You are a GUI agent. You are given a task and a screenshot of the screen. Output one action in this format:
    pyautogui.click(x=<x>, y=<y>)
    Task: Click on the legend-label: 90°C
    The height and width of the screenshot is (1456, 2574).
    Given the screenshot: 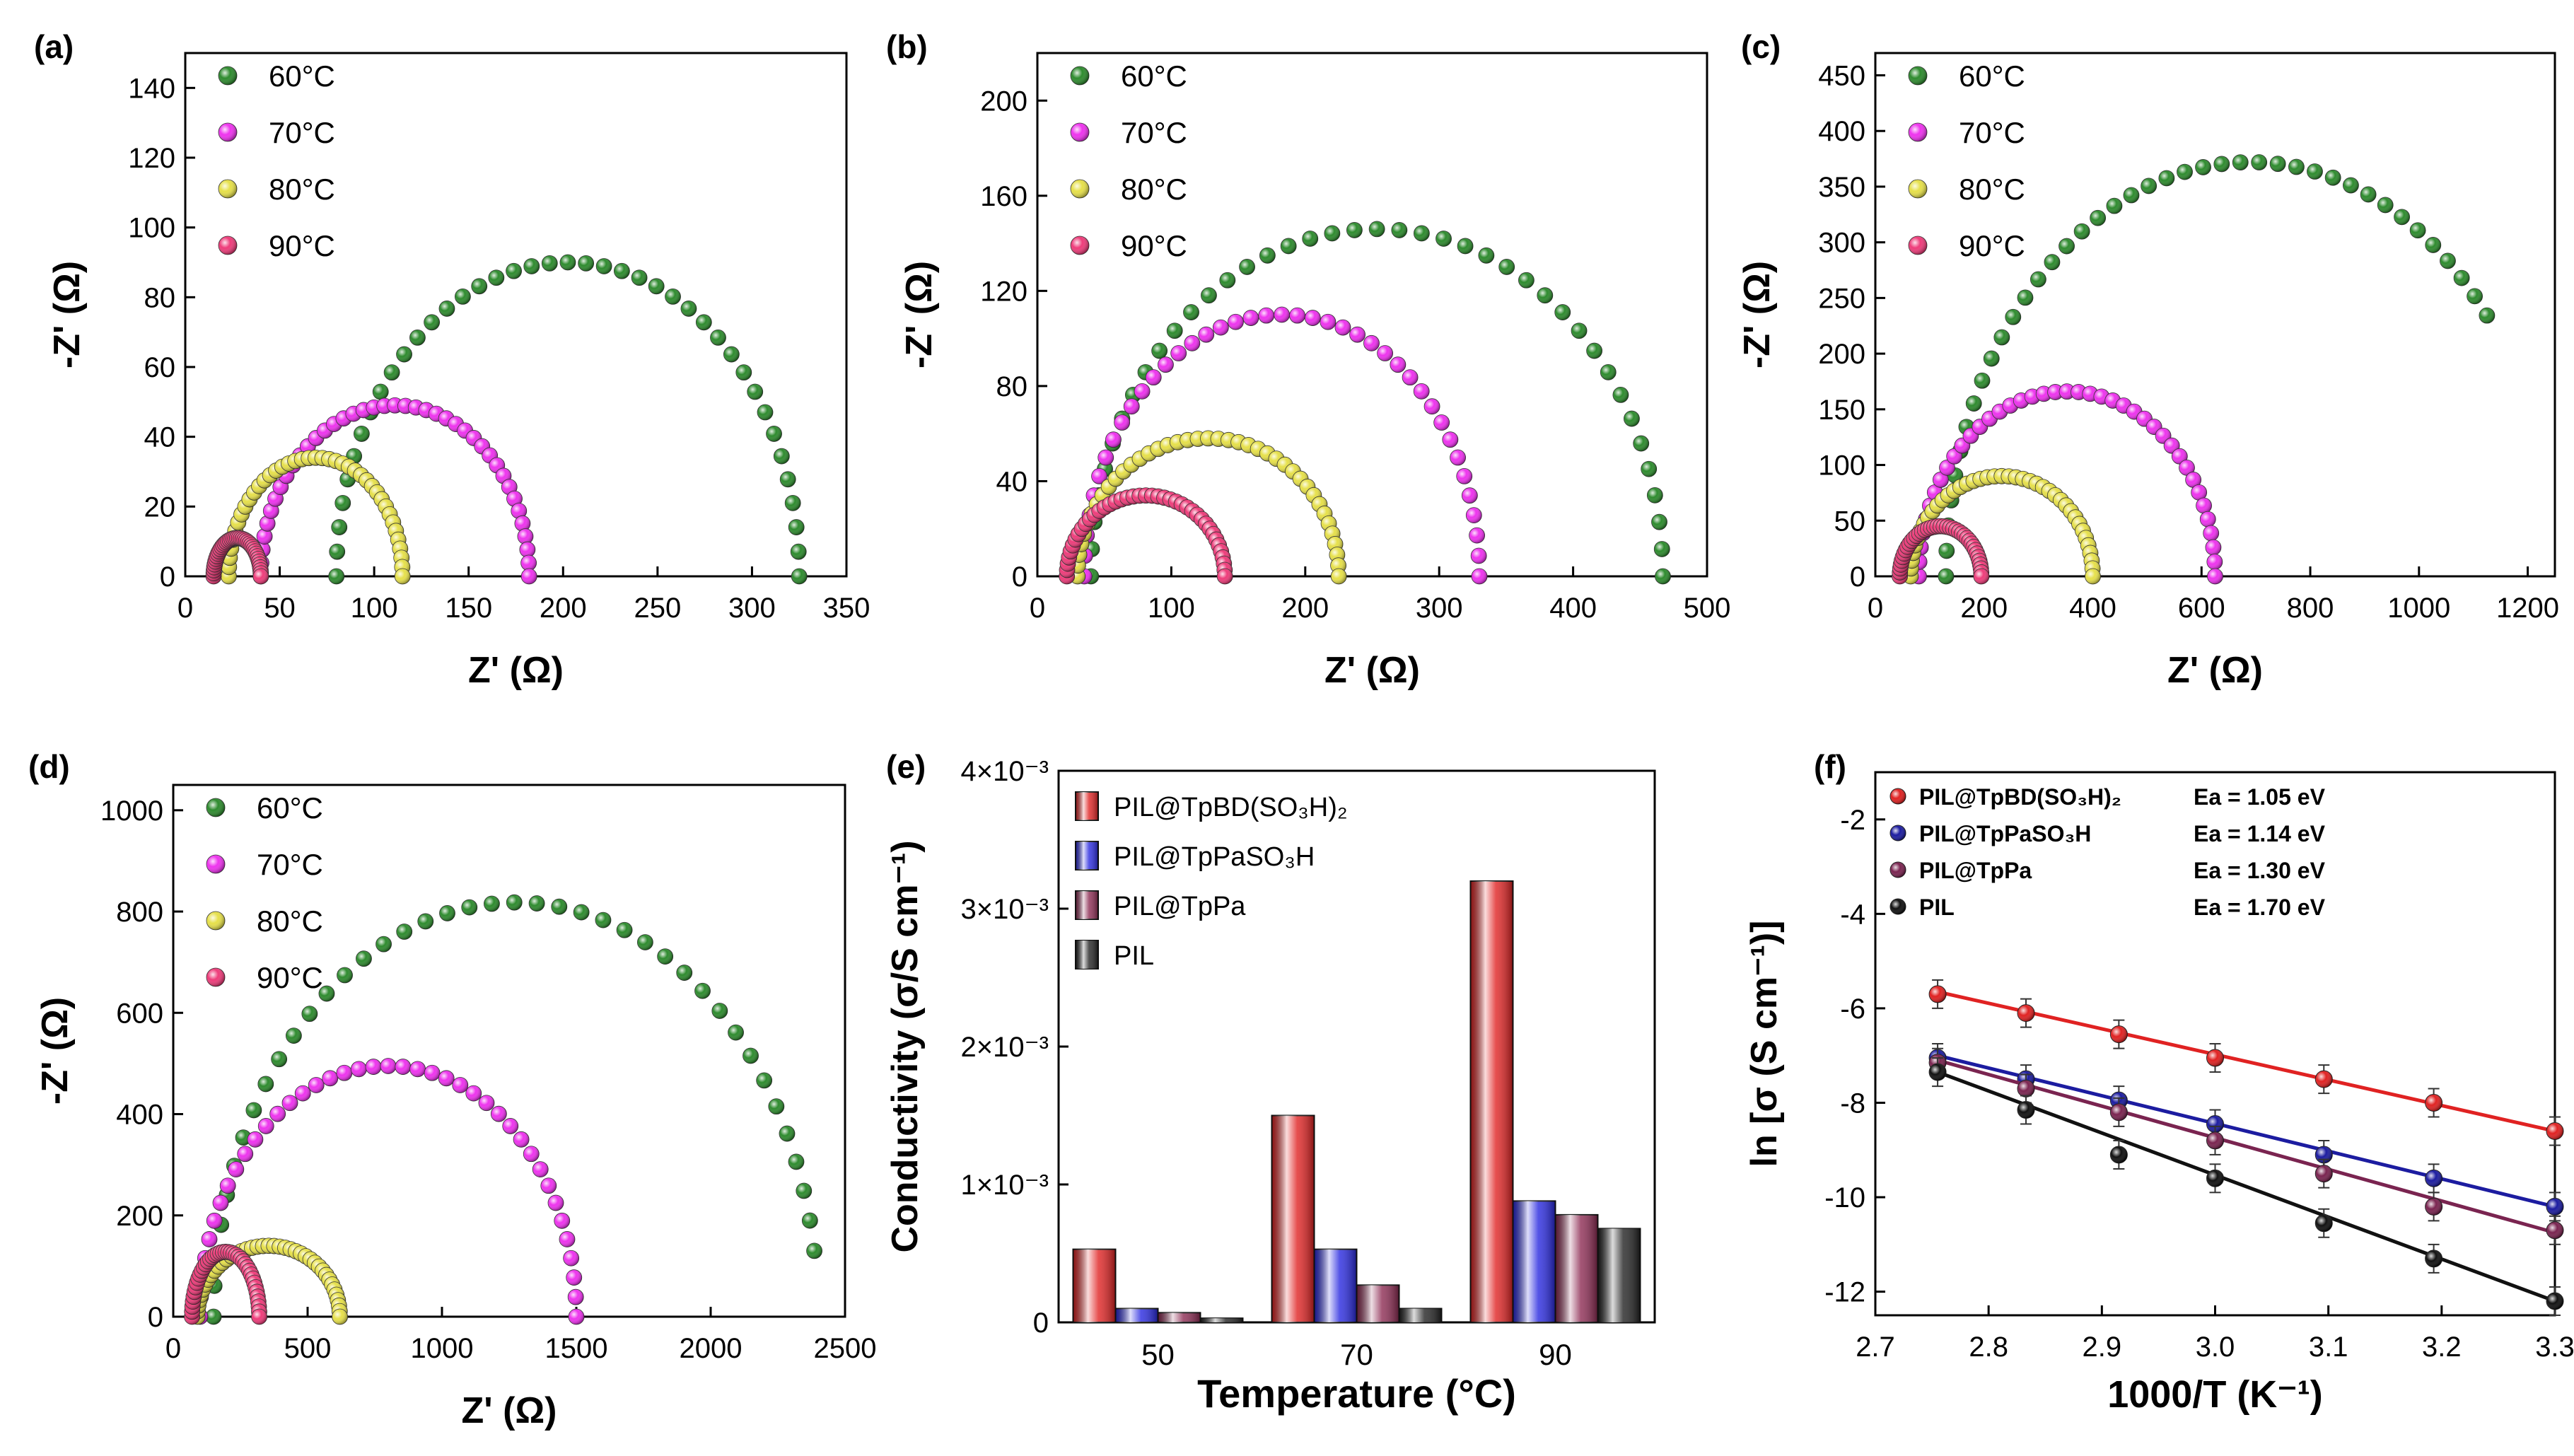 What is the action you would take?
    pyautogui.click(x=1992, y=246)
    